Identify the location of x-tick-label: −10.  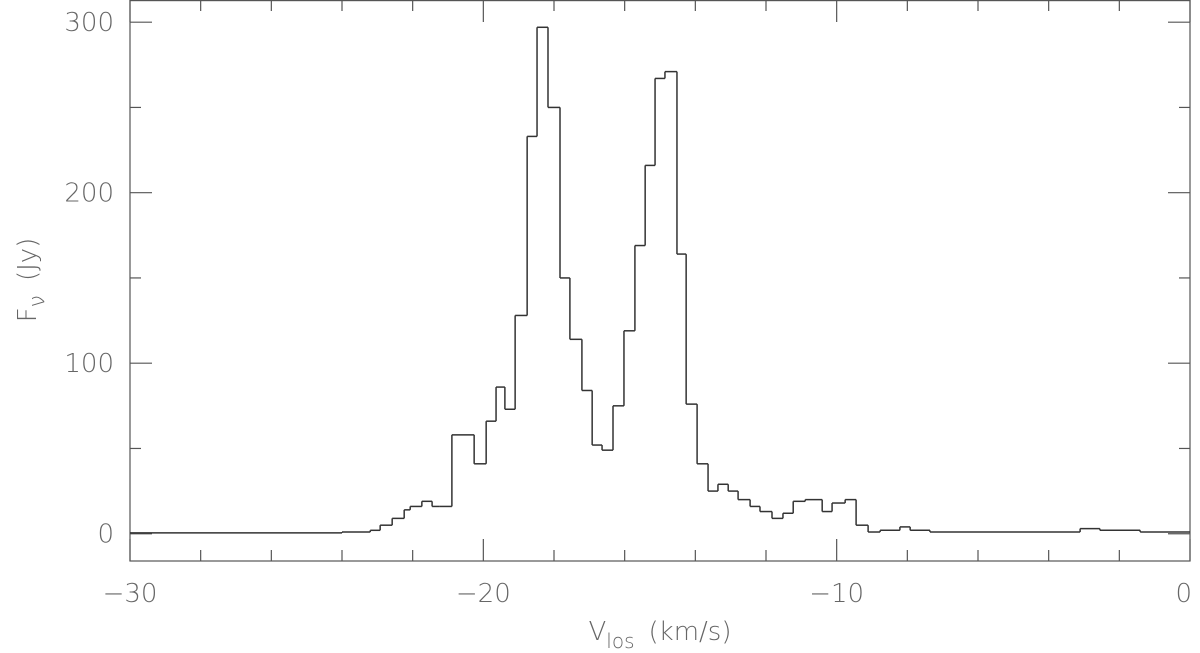
(836, 594).